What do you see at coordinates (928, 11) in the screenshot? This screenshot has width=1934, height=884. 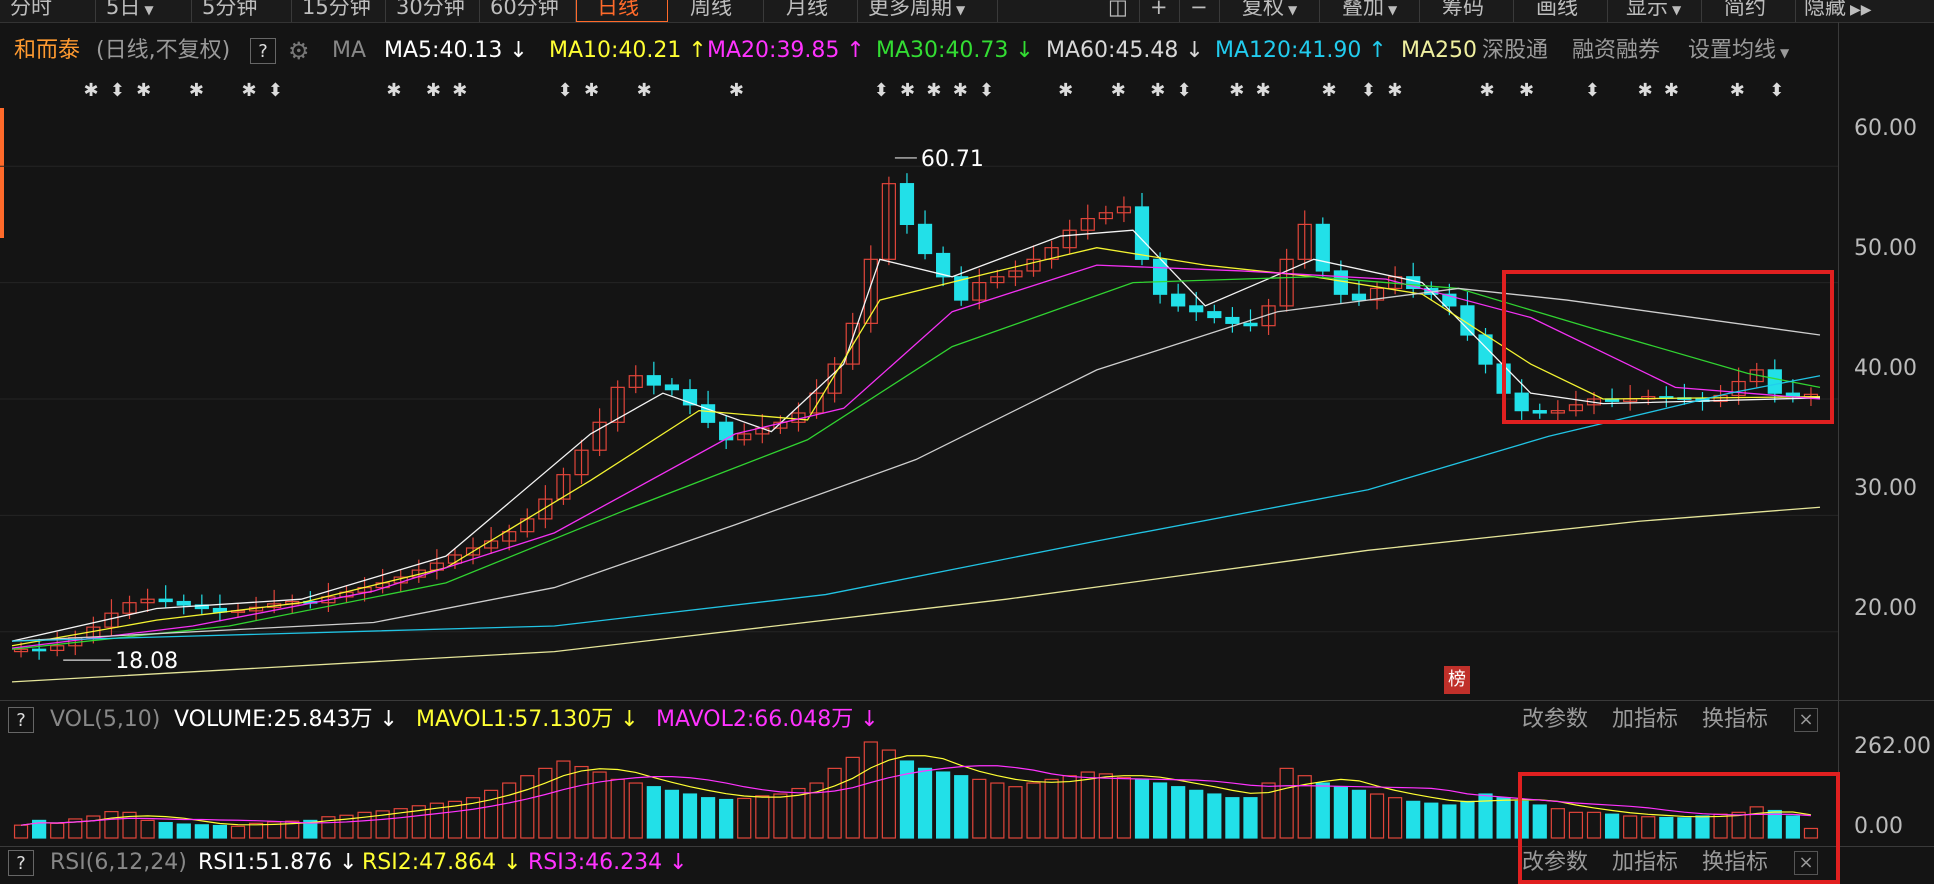 I see `tab-more-periods: 更多周期 ▼` at bounding box center [928, 11].